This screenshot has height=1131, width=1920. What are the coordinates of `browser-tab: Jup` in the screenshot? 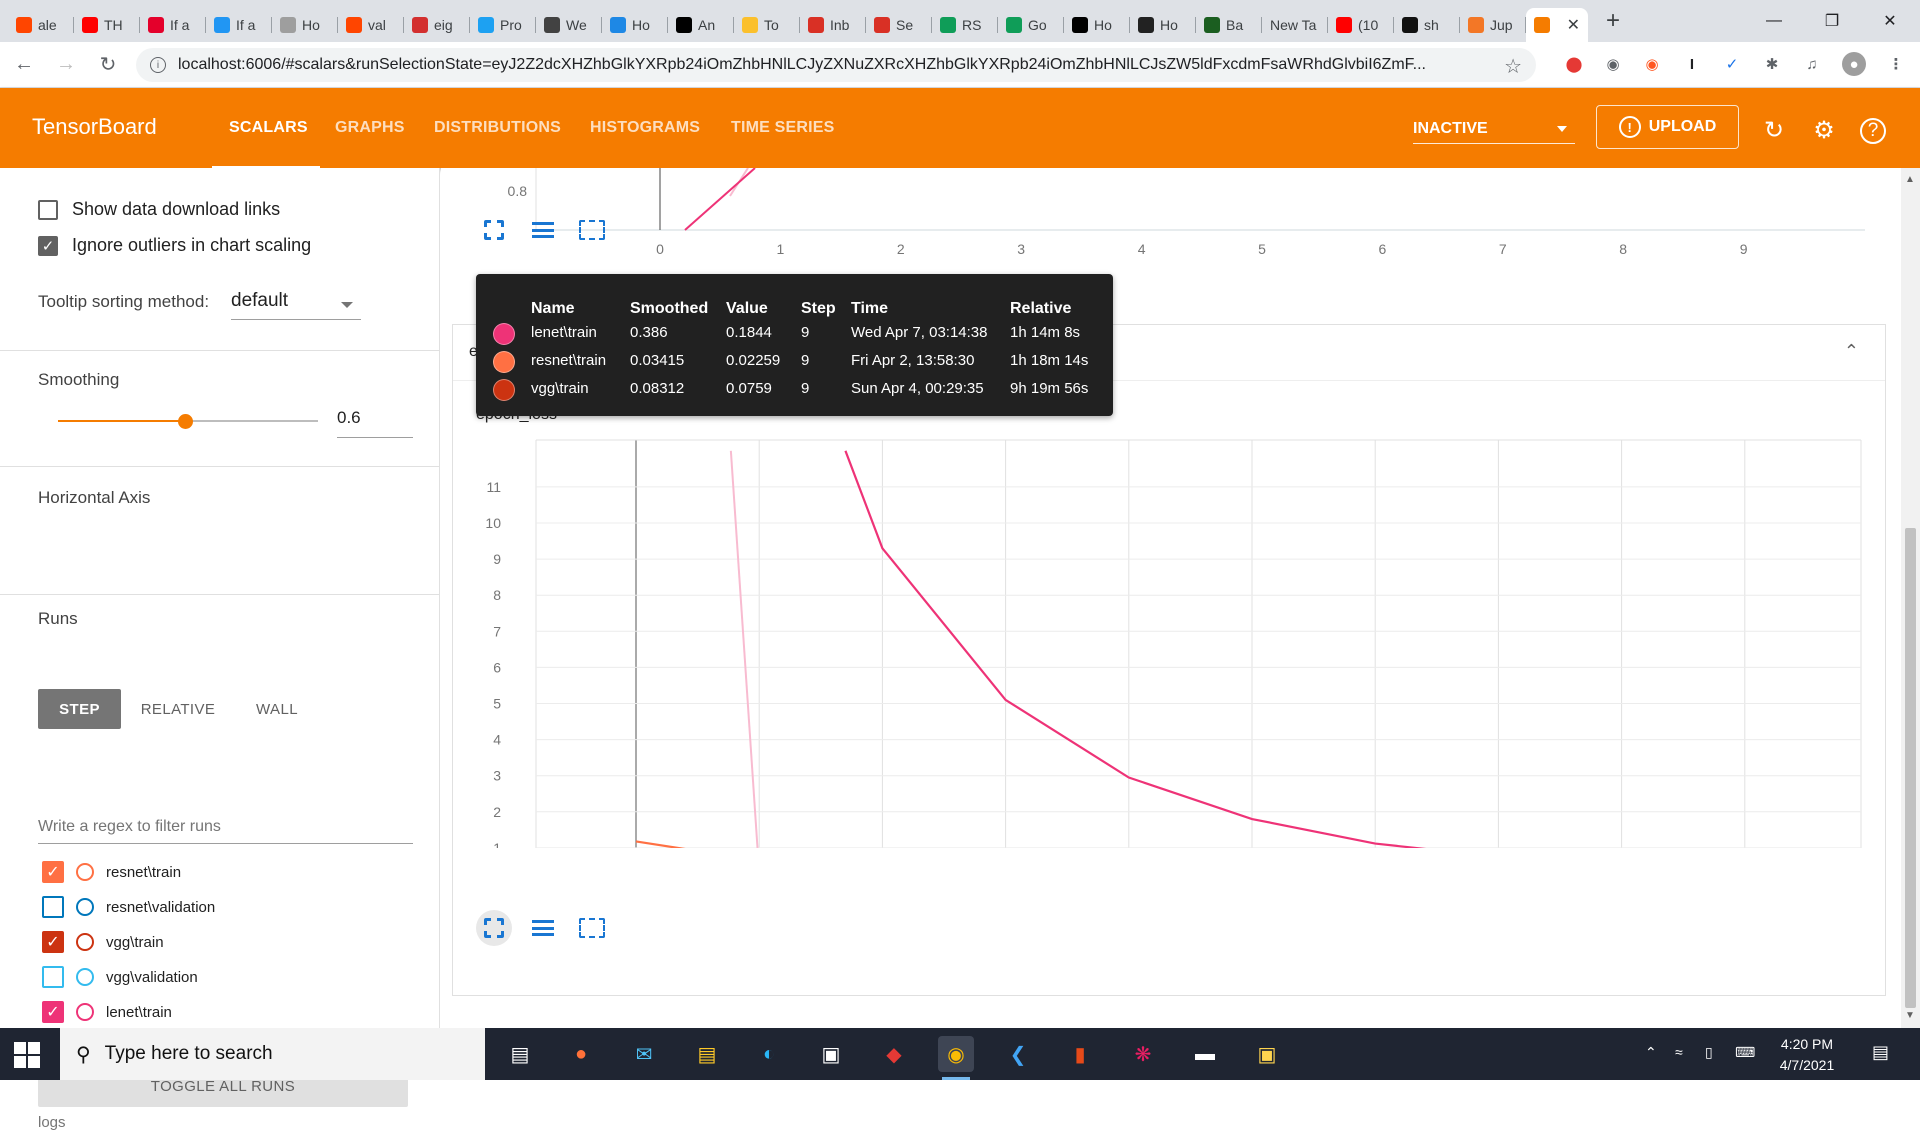 It's located at (1493, 25).